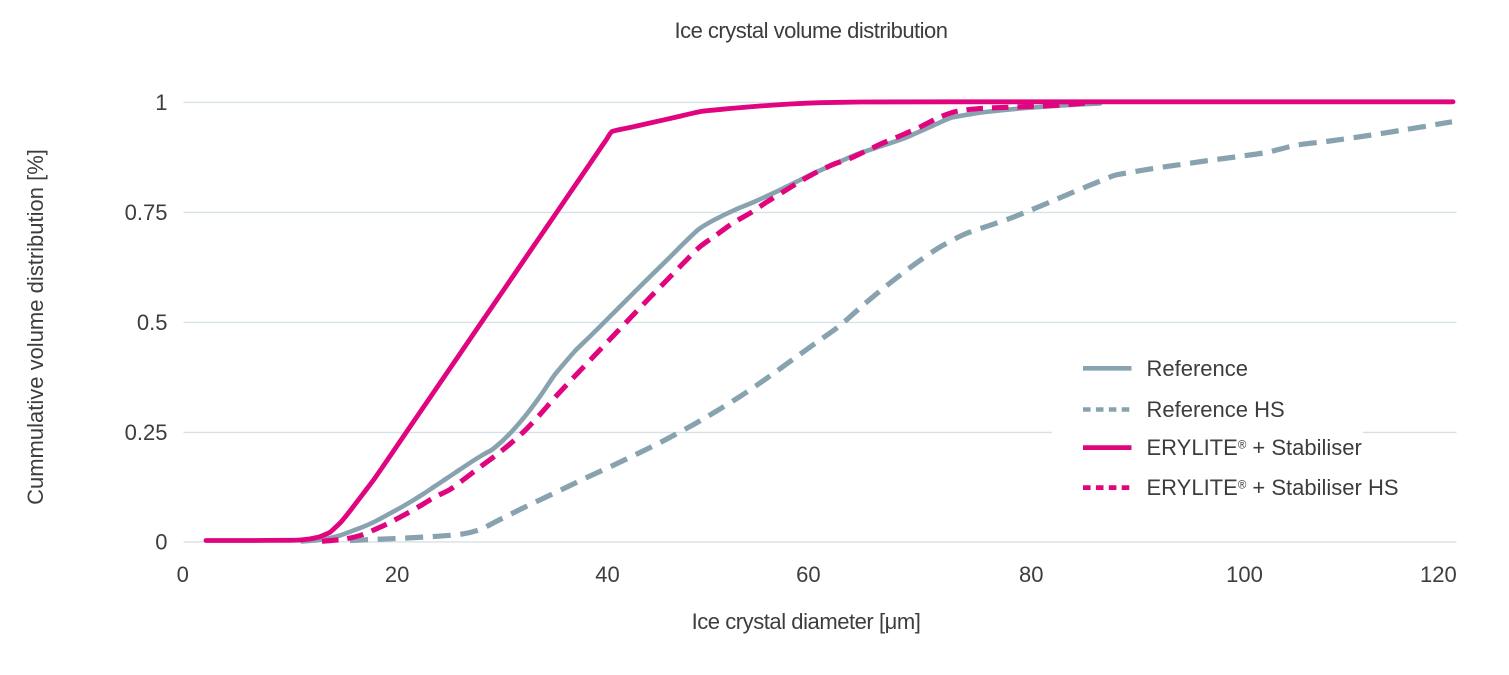 The height and width of the screenshot is (675, 1509). I want to click on svg-text: ERYLITE® + Stabiliser, so click(1254, 447).